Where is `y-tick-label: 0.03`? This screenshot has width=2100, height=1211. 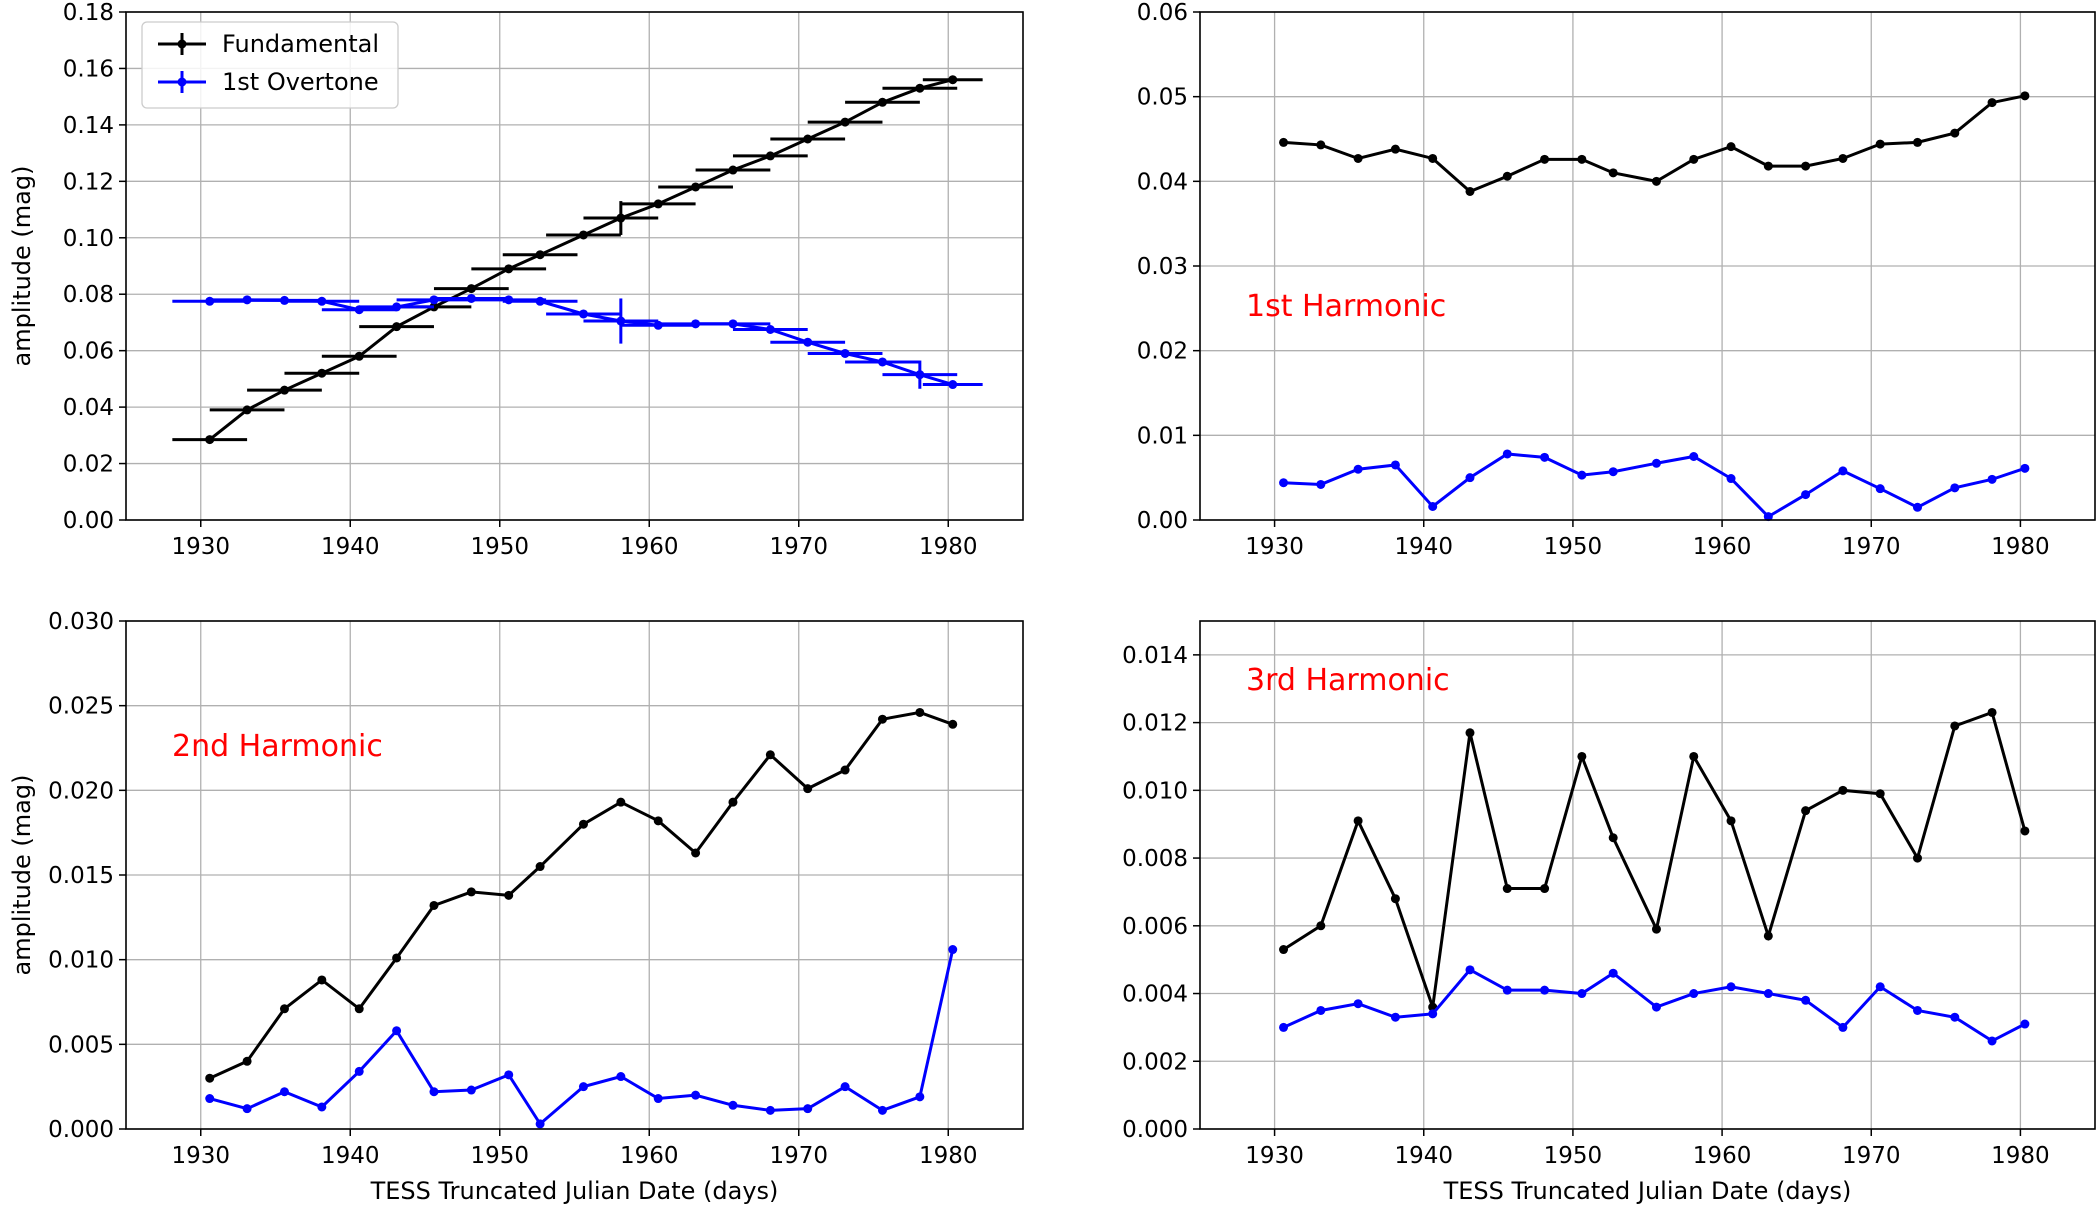 y-tick-label: 0.03 is located at coordinates (1162, 267).